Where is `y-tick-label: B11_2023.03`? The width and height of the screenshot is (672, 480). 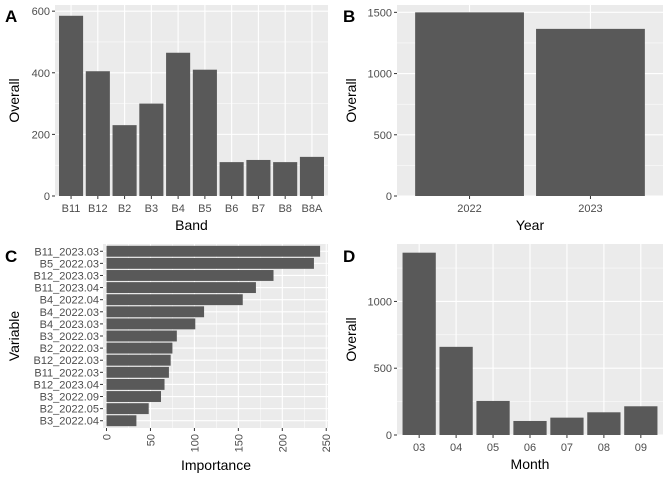 y-tick-label: B11_2023.03 is located at coordinates (66, 252).